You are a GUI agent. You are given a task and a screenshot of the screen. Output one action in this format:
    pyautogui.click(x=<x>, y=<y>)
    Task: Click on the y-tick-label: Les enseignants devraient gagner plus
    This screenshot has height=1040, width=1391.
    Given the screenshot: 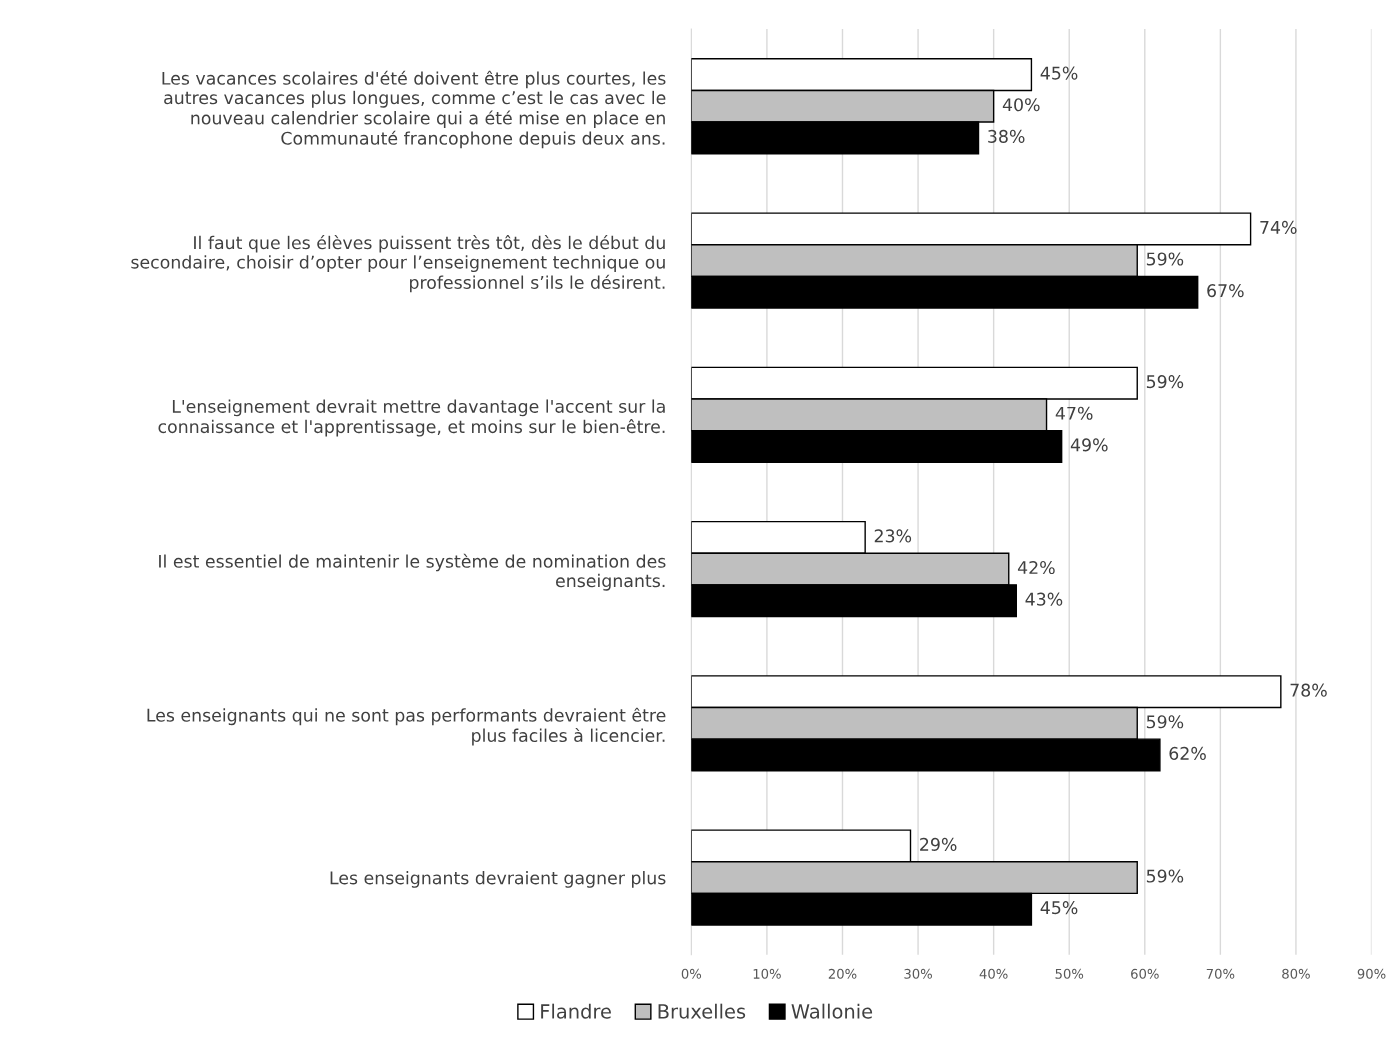 What is the action you would take?
    pyautogui.click(x=498, y=879)
    